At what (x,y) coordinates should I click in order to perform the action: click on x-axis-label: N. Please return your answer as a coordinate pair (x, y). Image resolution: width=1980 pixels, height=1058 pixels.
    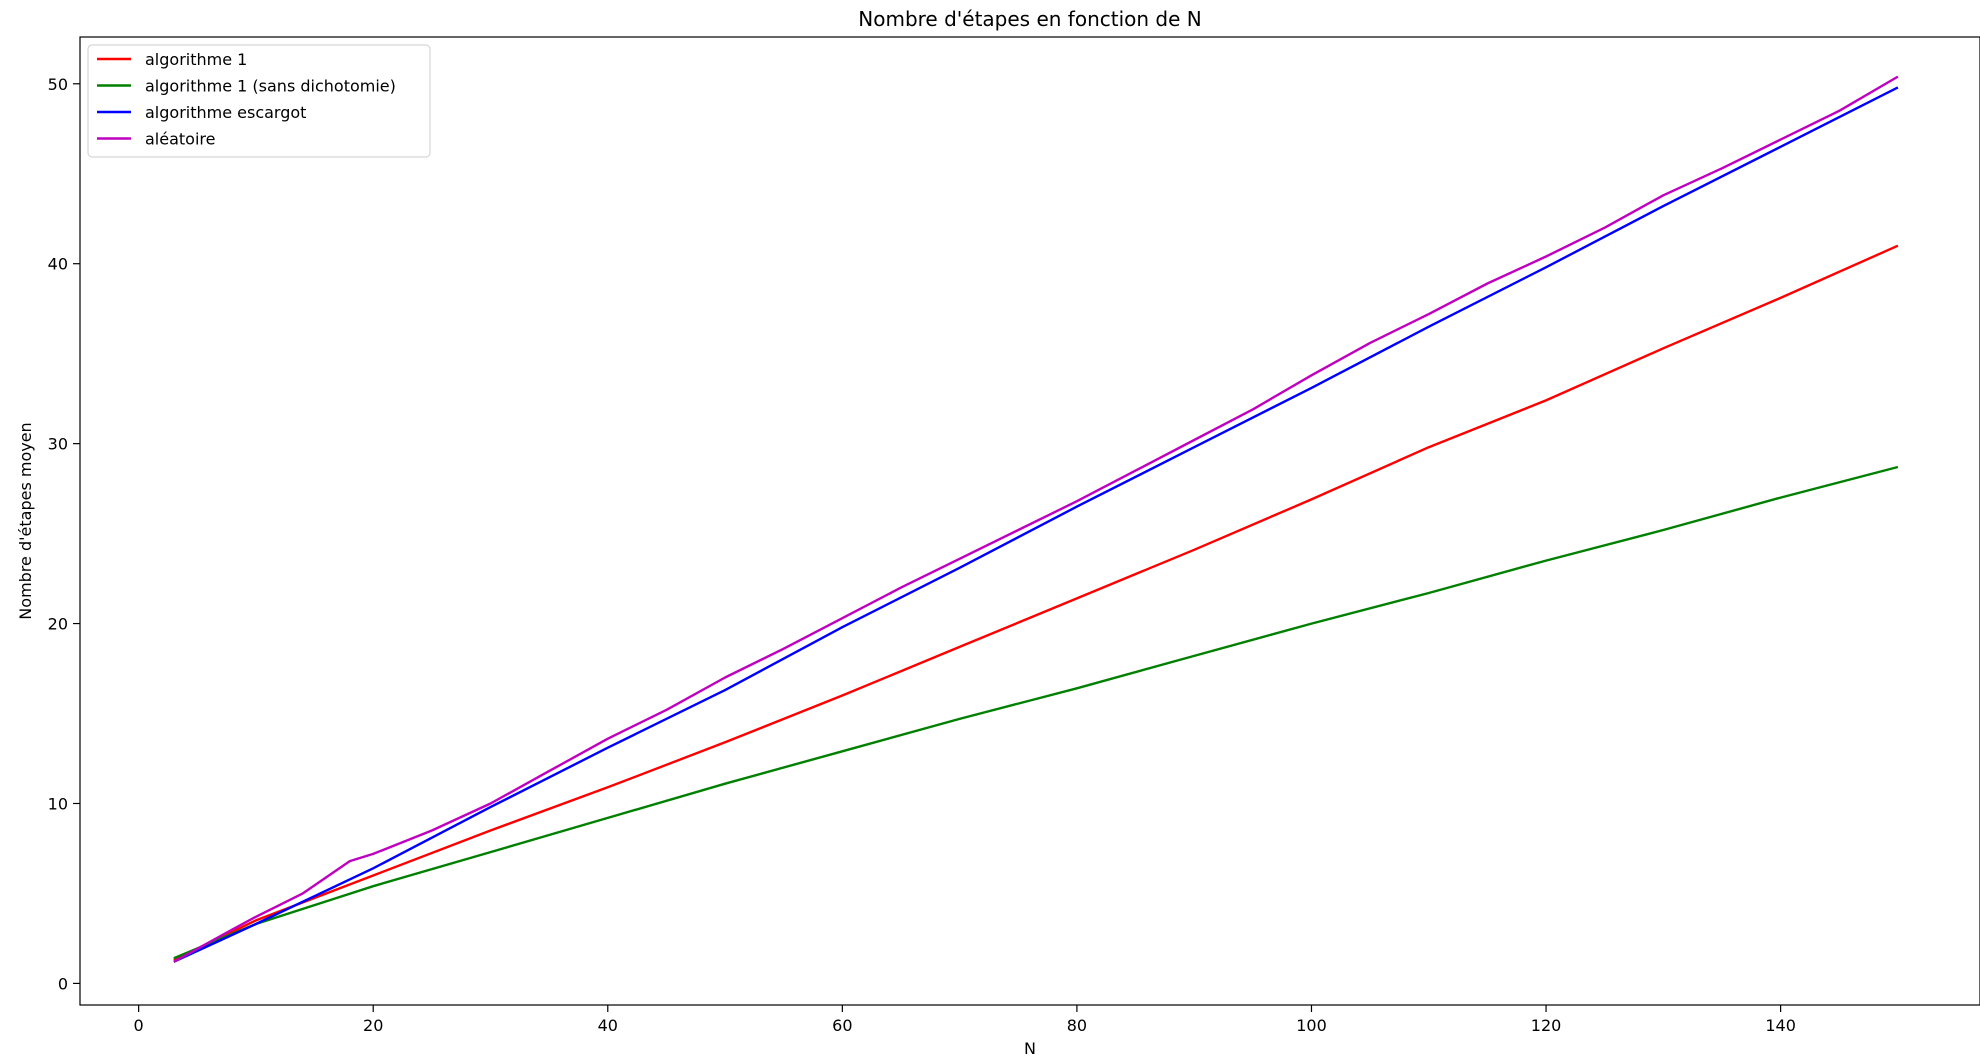
    Looking at the image, I should click on (1030, 1048).